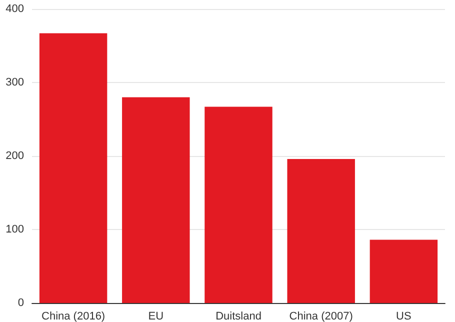 The height and width of the screenshot is (322, 455). What do you see at coordinates (74, 316) in the screenshot?
I see `x-tick-label: China (2016)` at bounding box center [74, 316].